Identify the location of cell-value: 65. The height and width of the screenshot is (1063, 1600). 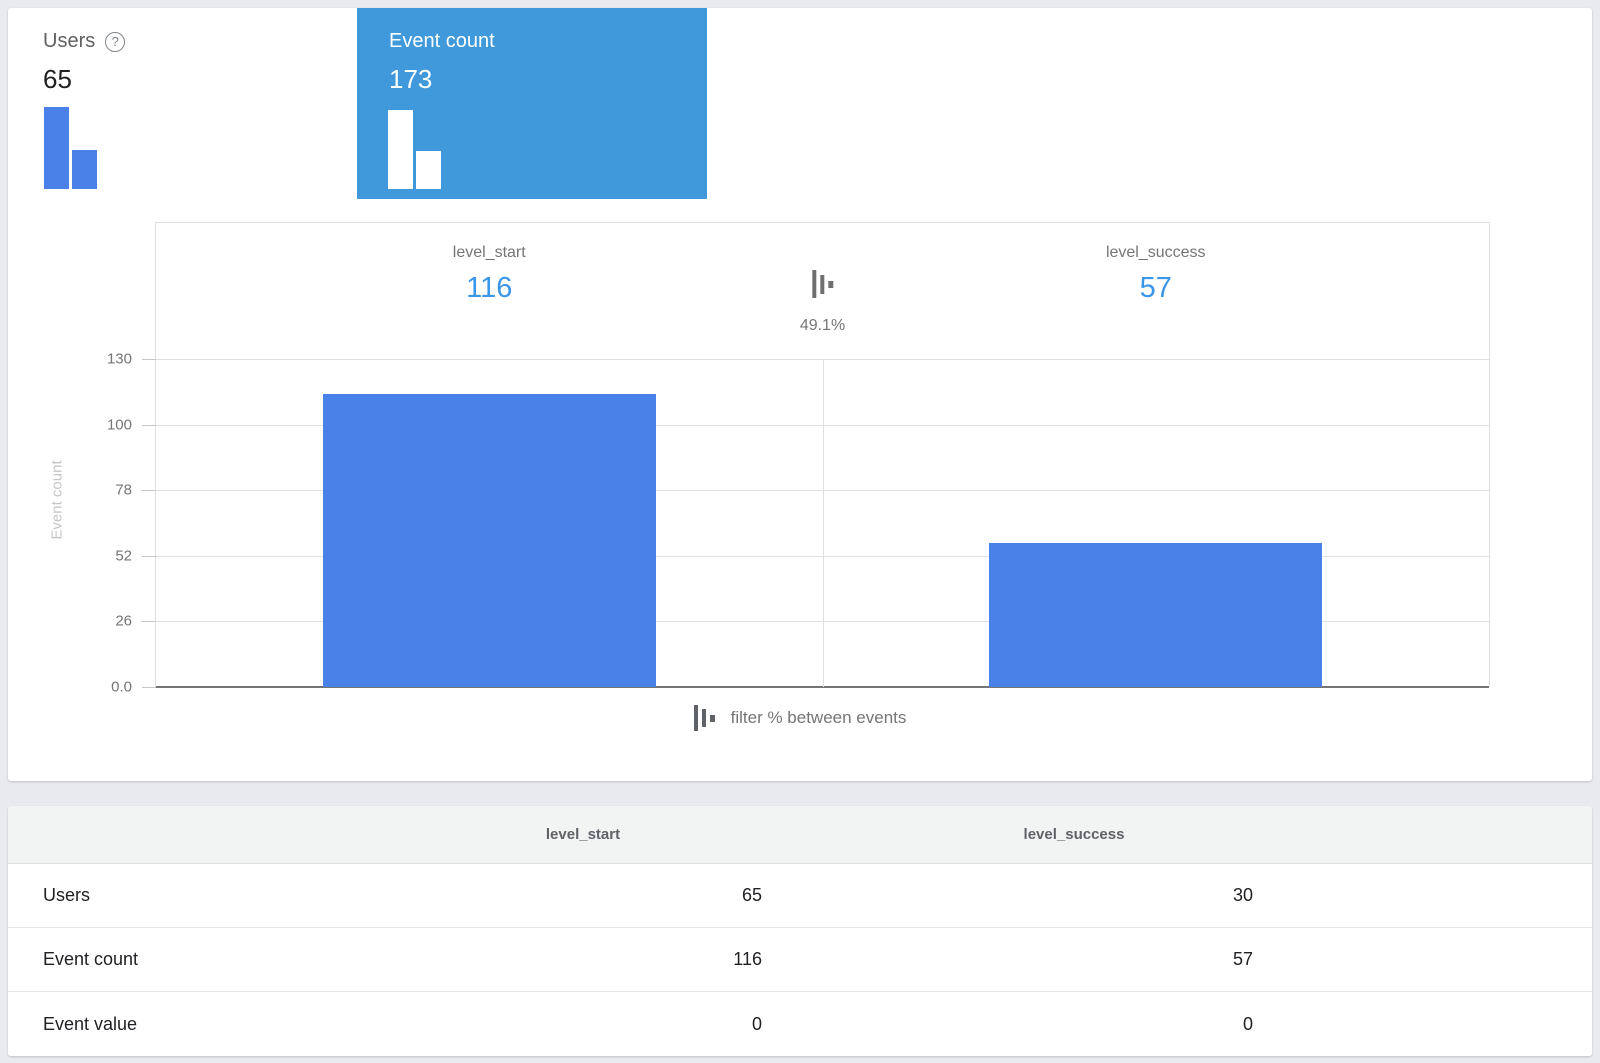
(751, 895).